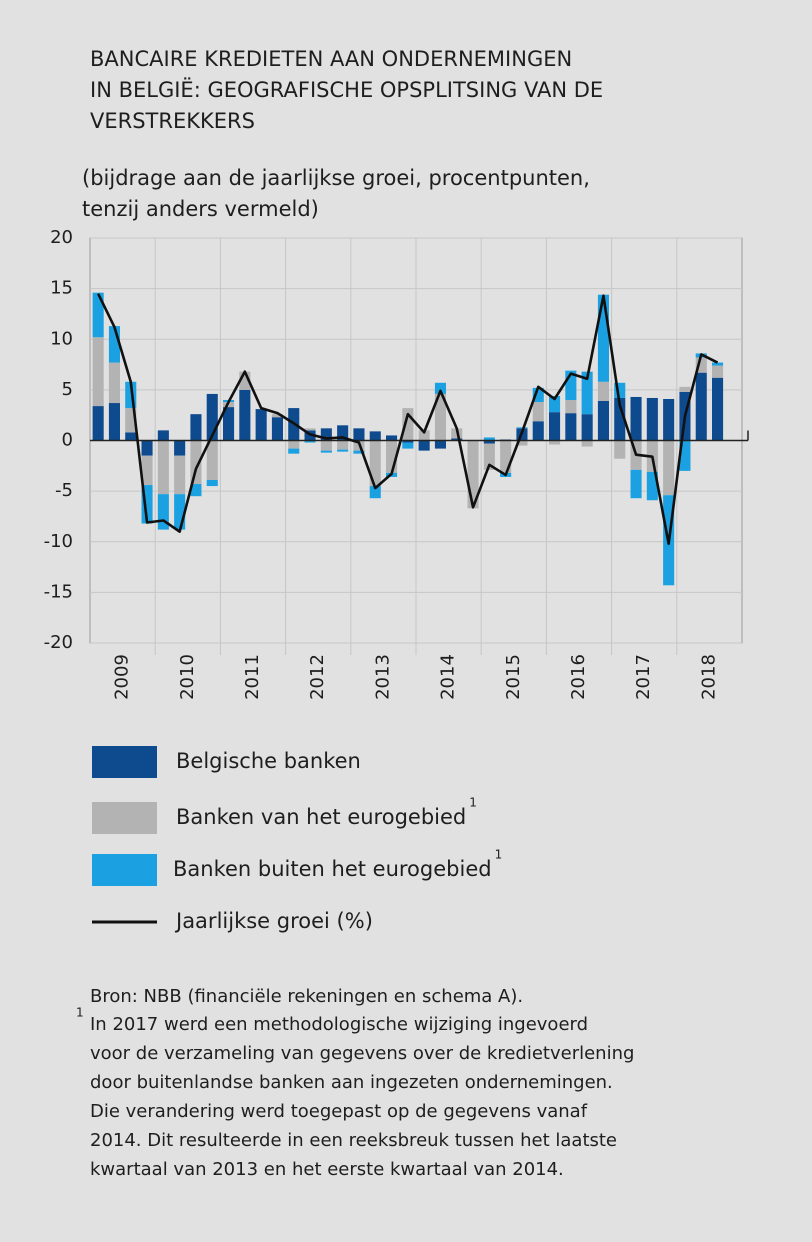 The height and width of the screenshot is (1242, 812). I want to click on footnote-mark: 1, so click(80, 1013).